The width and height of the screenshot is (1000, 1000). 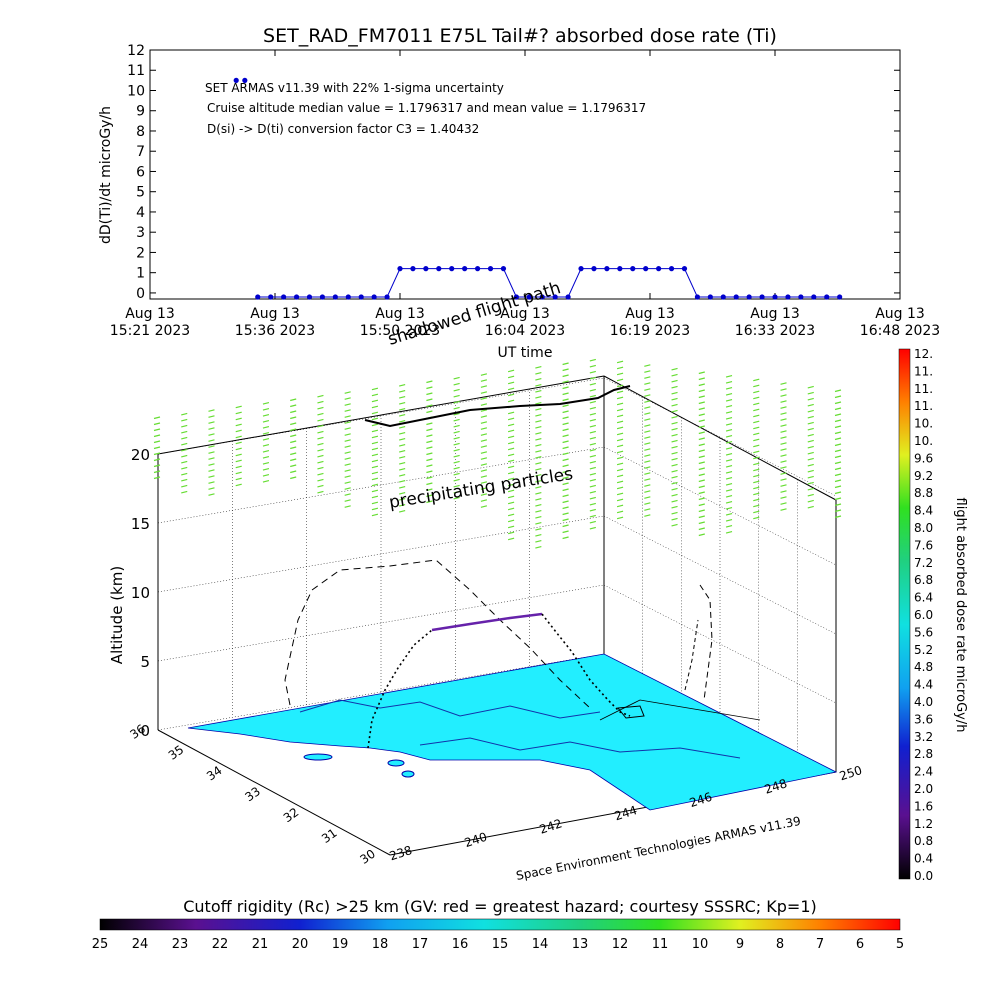 What do you see at coordinates (117, 615) in the screenshot?
I see `altitude-axis-label: Altitude (km)` at bounding box center [117, 615].